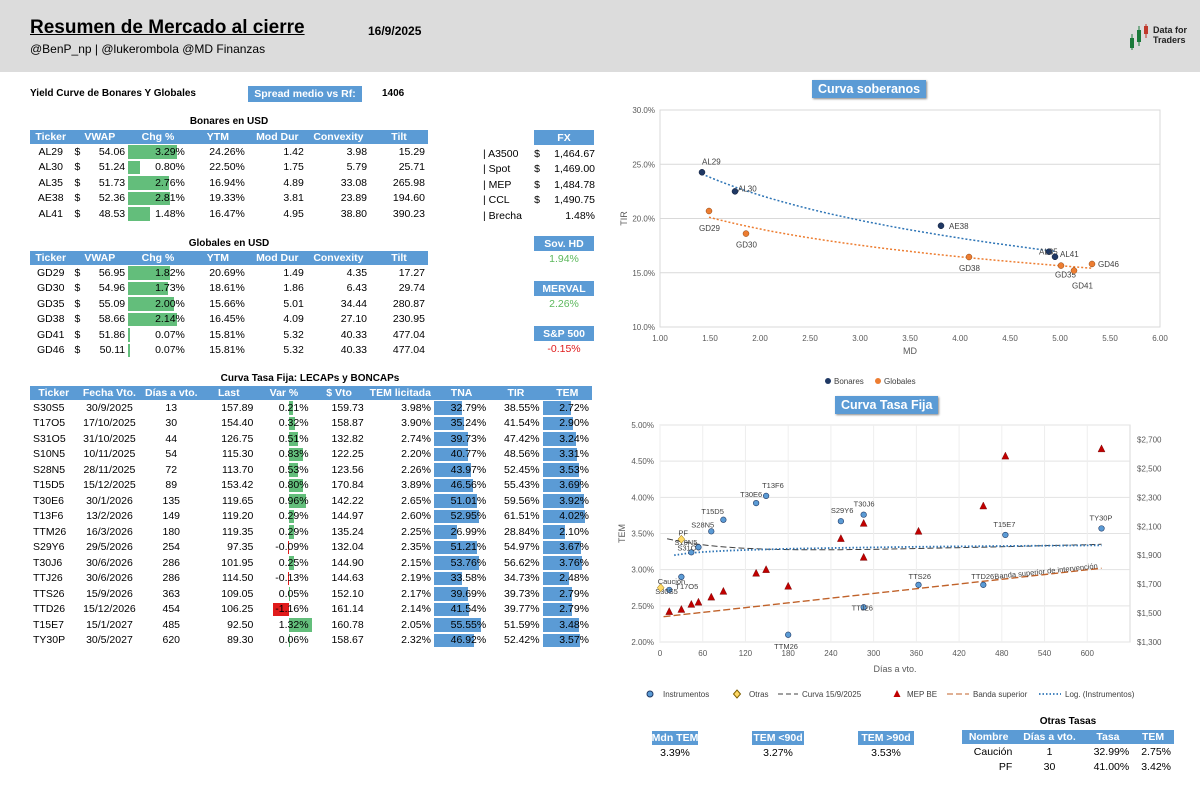 Image resolution: width=1200 pixels, height=791 pixels. Describe the element at coordinates (416, 578) in the screenshot. I see `tem-licitada: 2.19%` at that location.